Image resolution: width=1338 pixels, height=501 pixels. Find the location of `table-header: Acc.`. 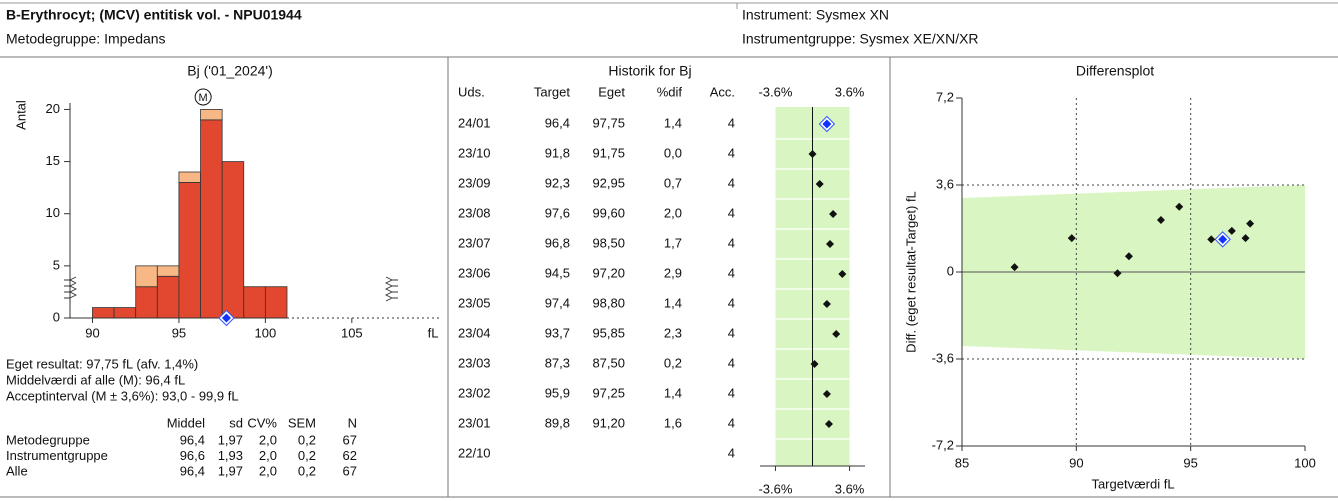

table-header: Acc. is located at coordinates (722, 91).